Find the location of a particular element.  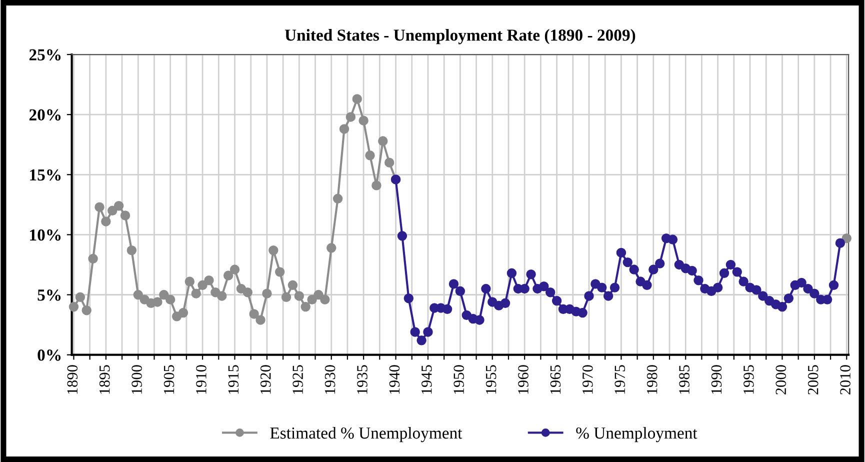

x-tick-label: 1930 is located at coordinates (330, 379).